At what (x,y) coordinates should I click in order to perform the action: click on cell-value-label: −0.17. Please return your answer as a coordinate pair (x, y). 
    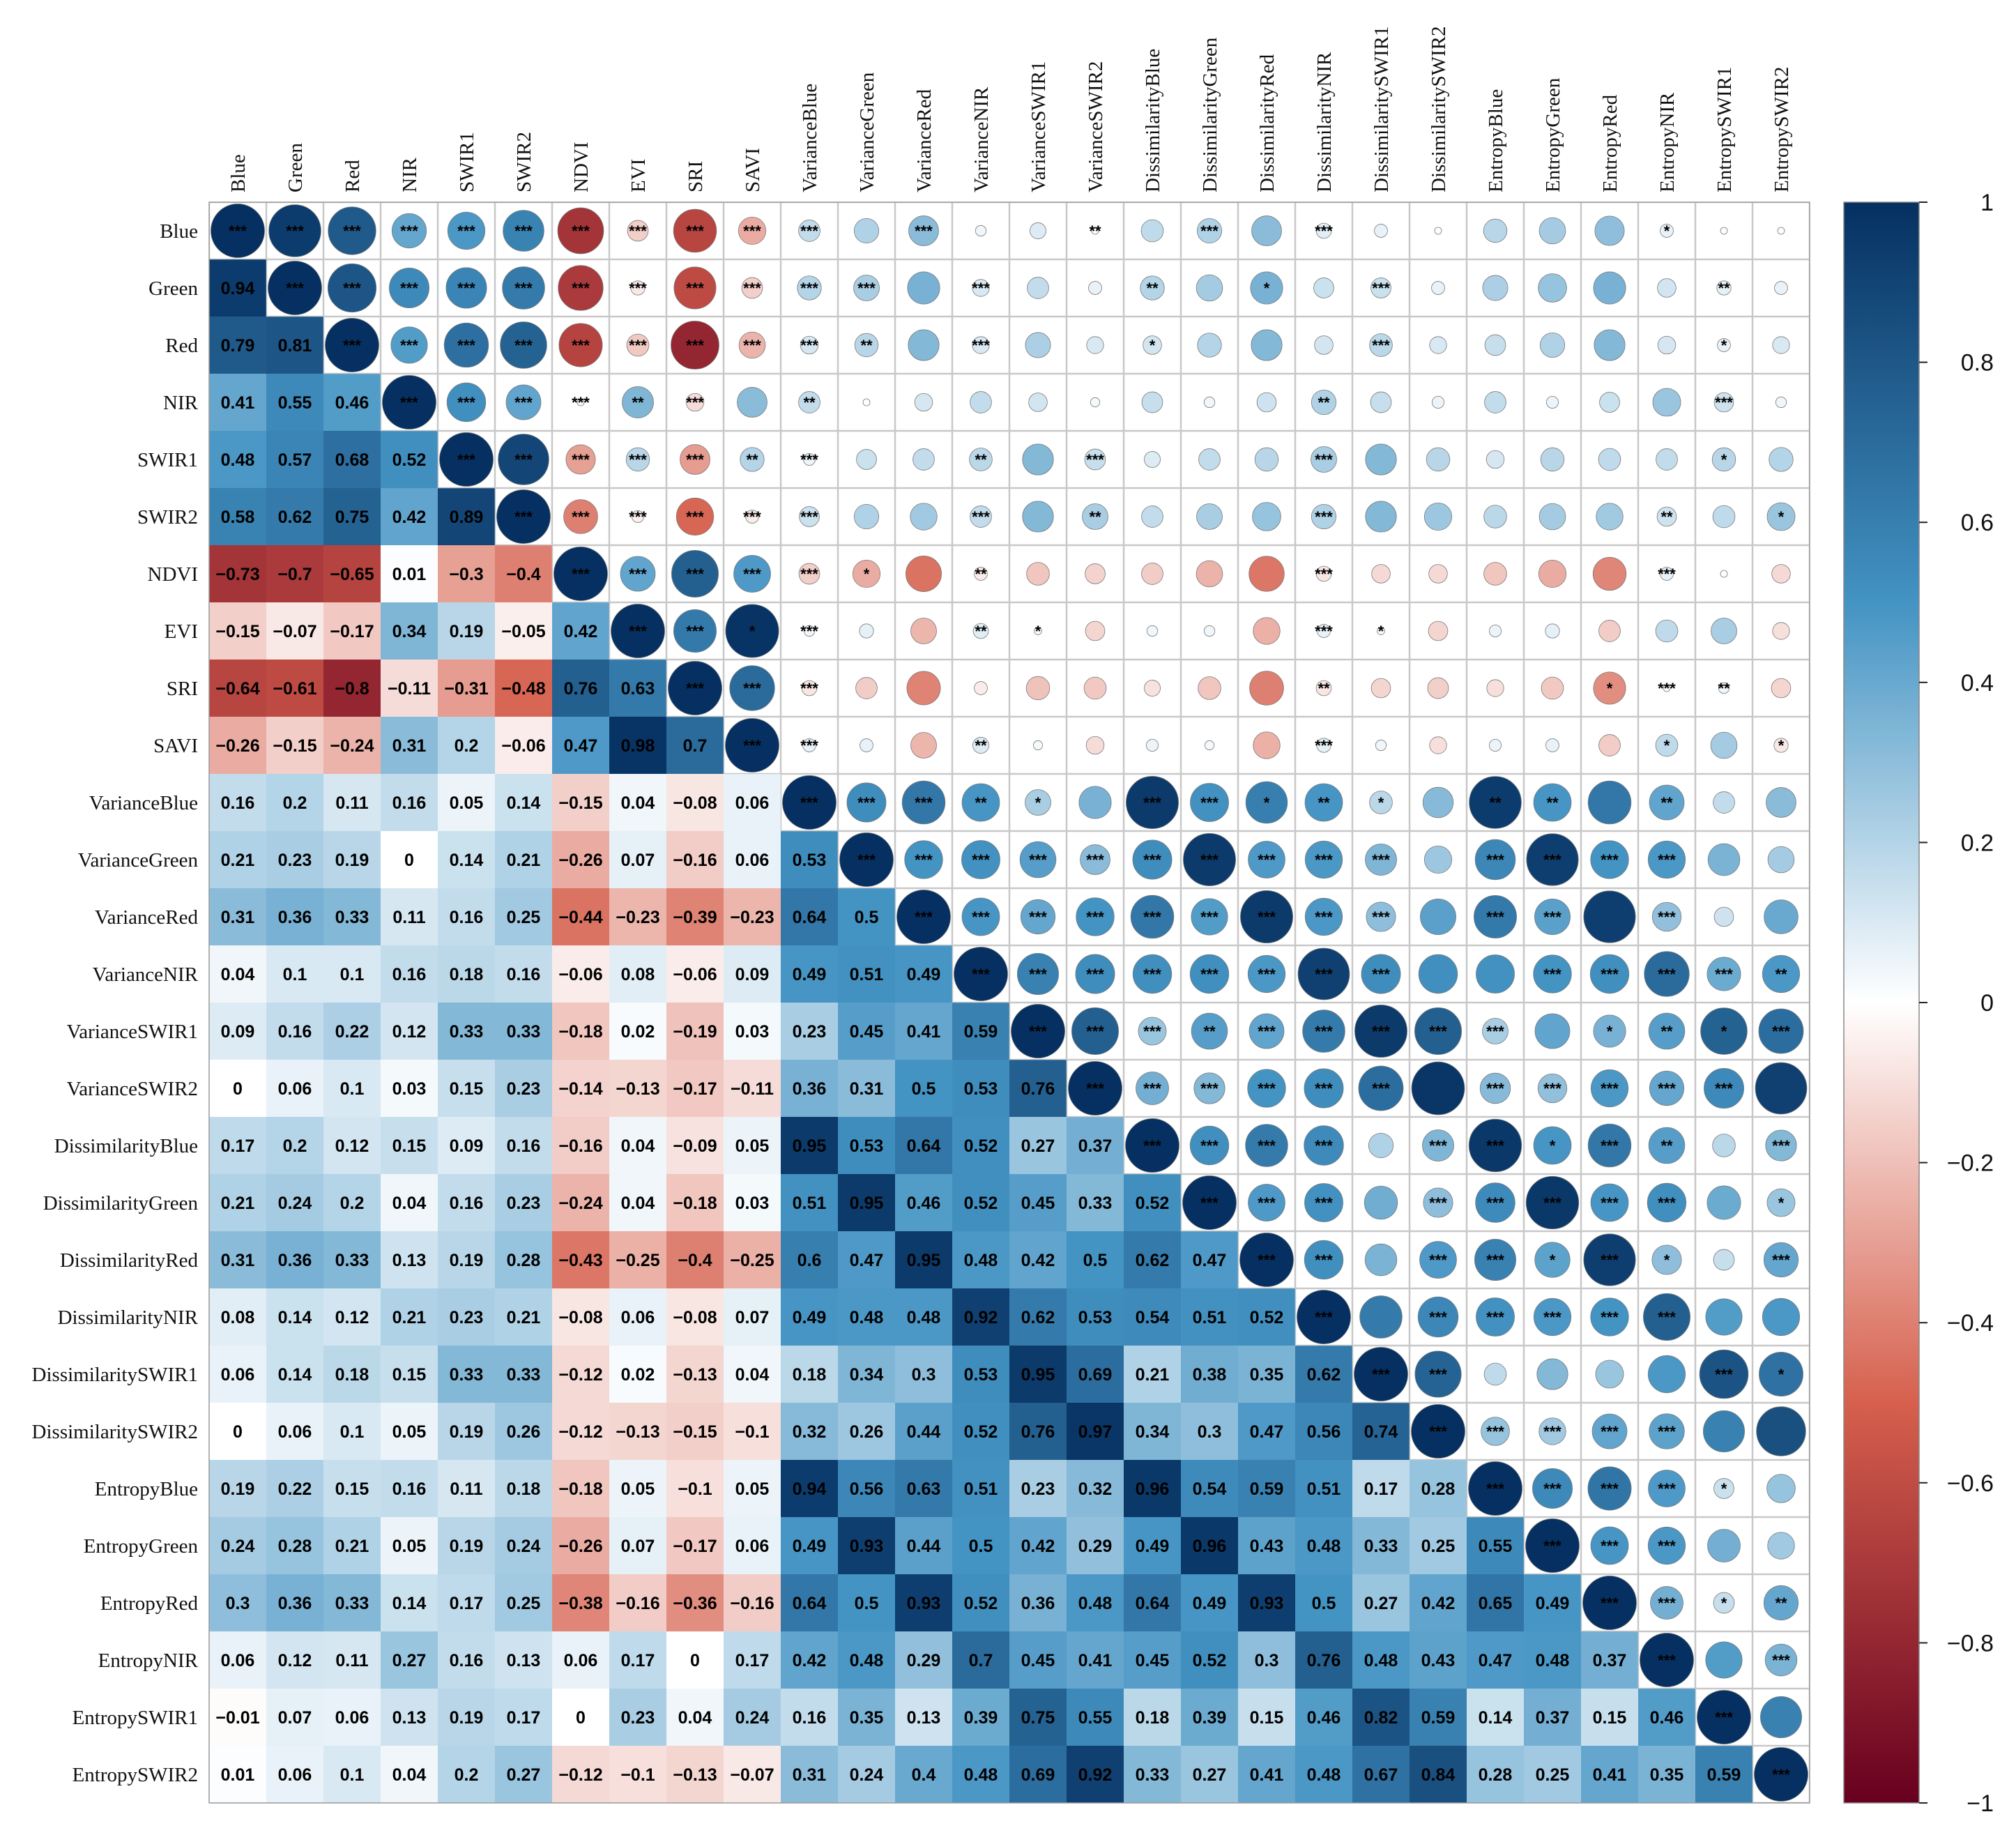
    Looking at the image, I should click on (695, 1089).